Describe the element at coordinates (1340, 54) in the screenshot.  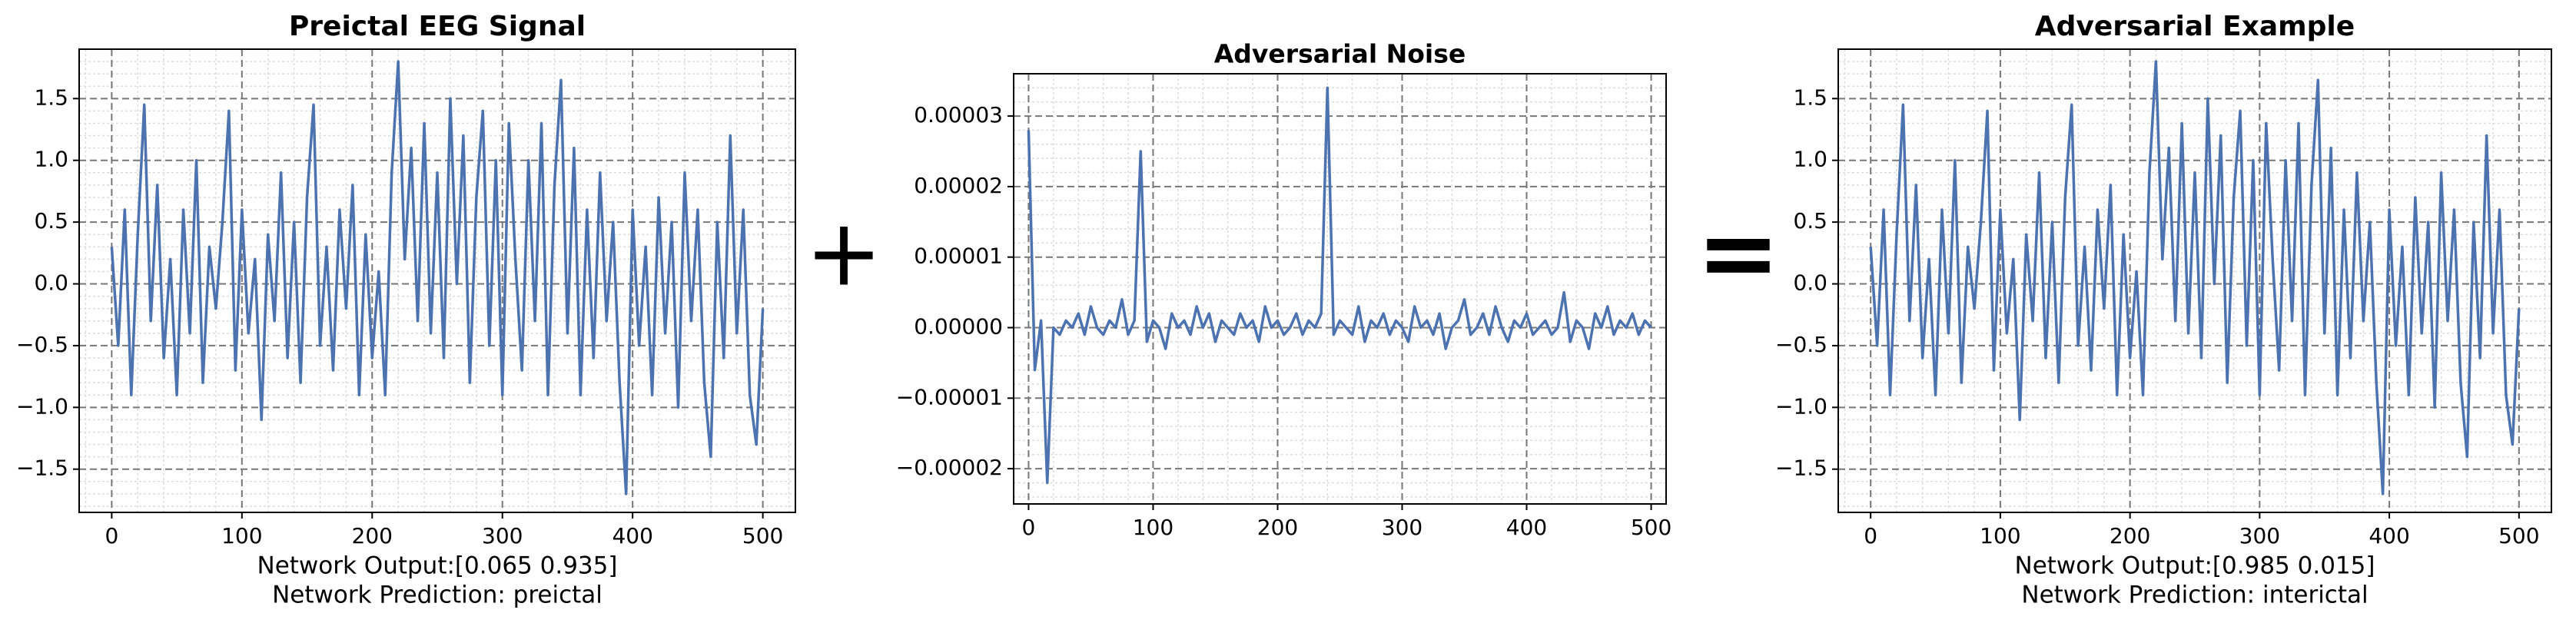
I see `chart-title: Adversarial Noise` at that location.